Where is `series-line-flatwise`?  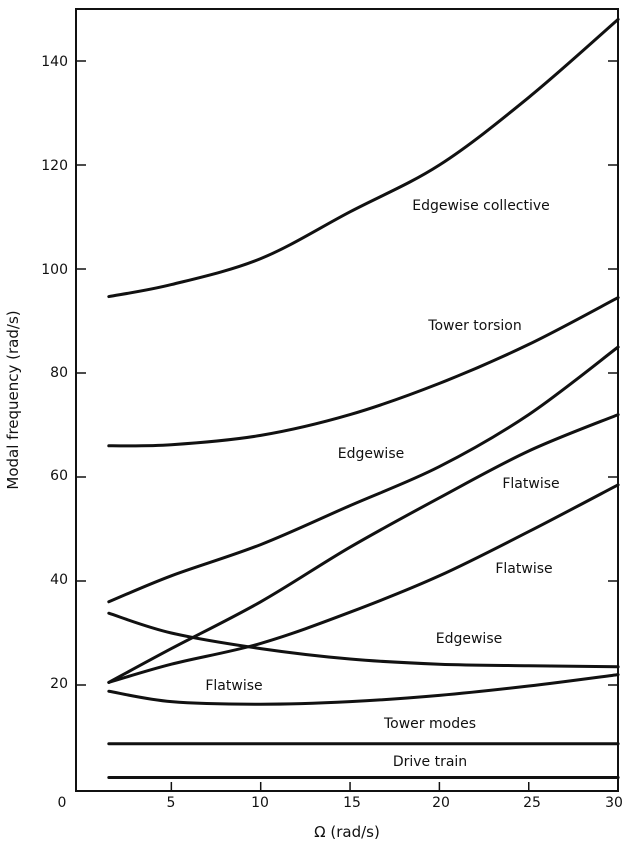
series-line-flatwise is located at coordinates (363, 689).